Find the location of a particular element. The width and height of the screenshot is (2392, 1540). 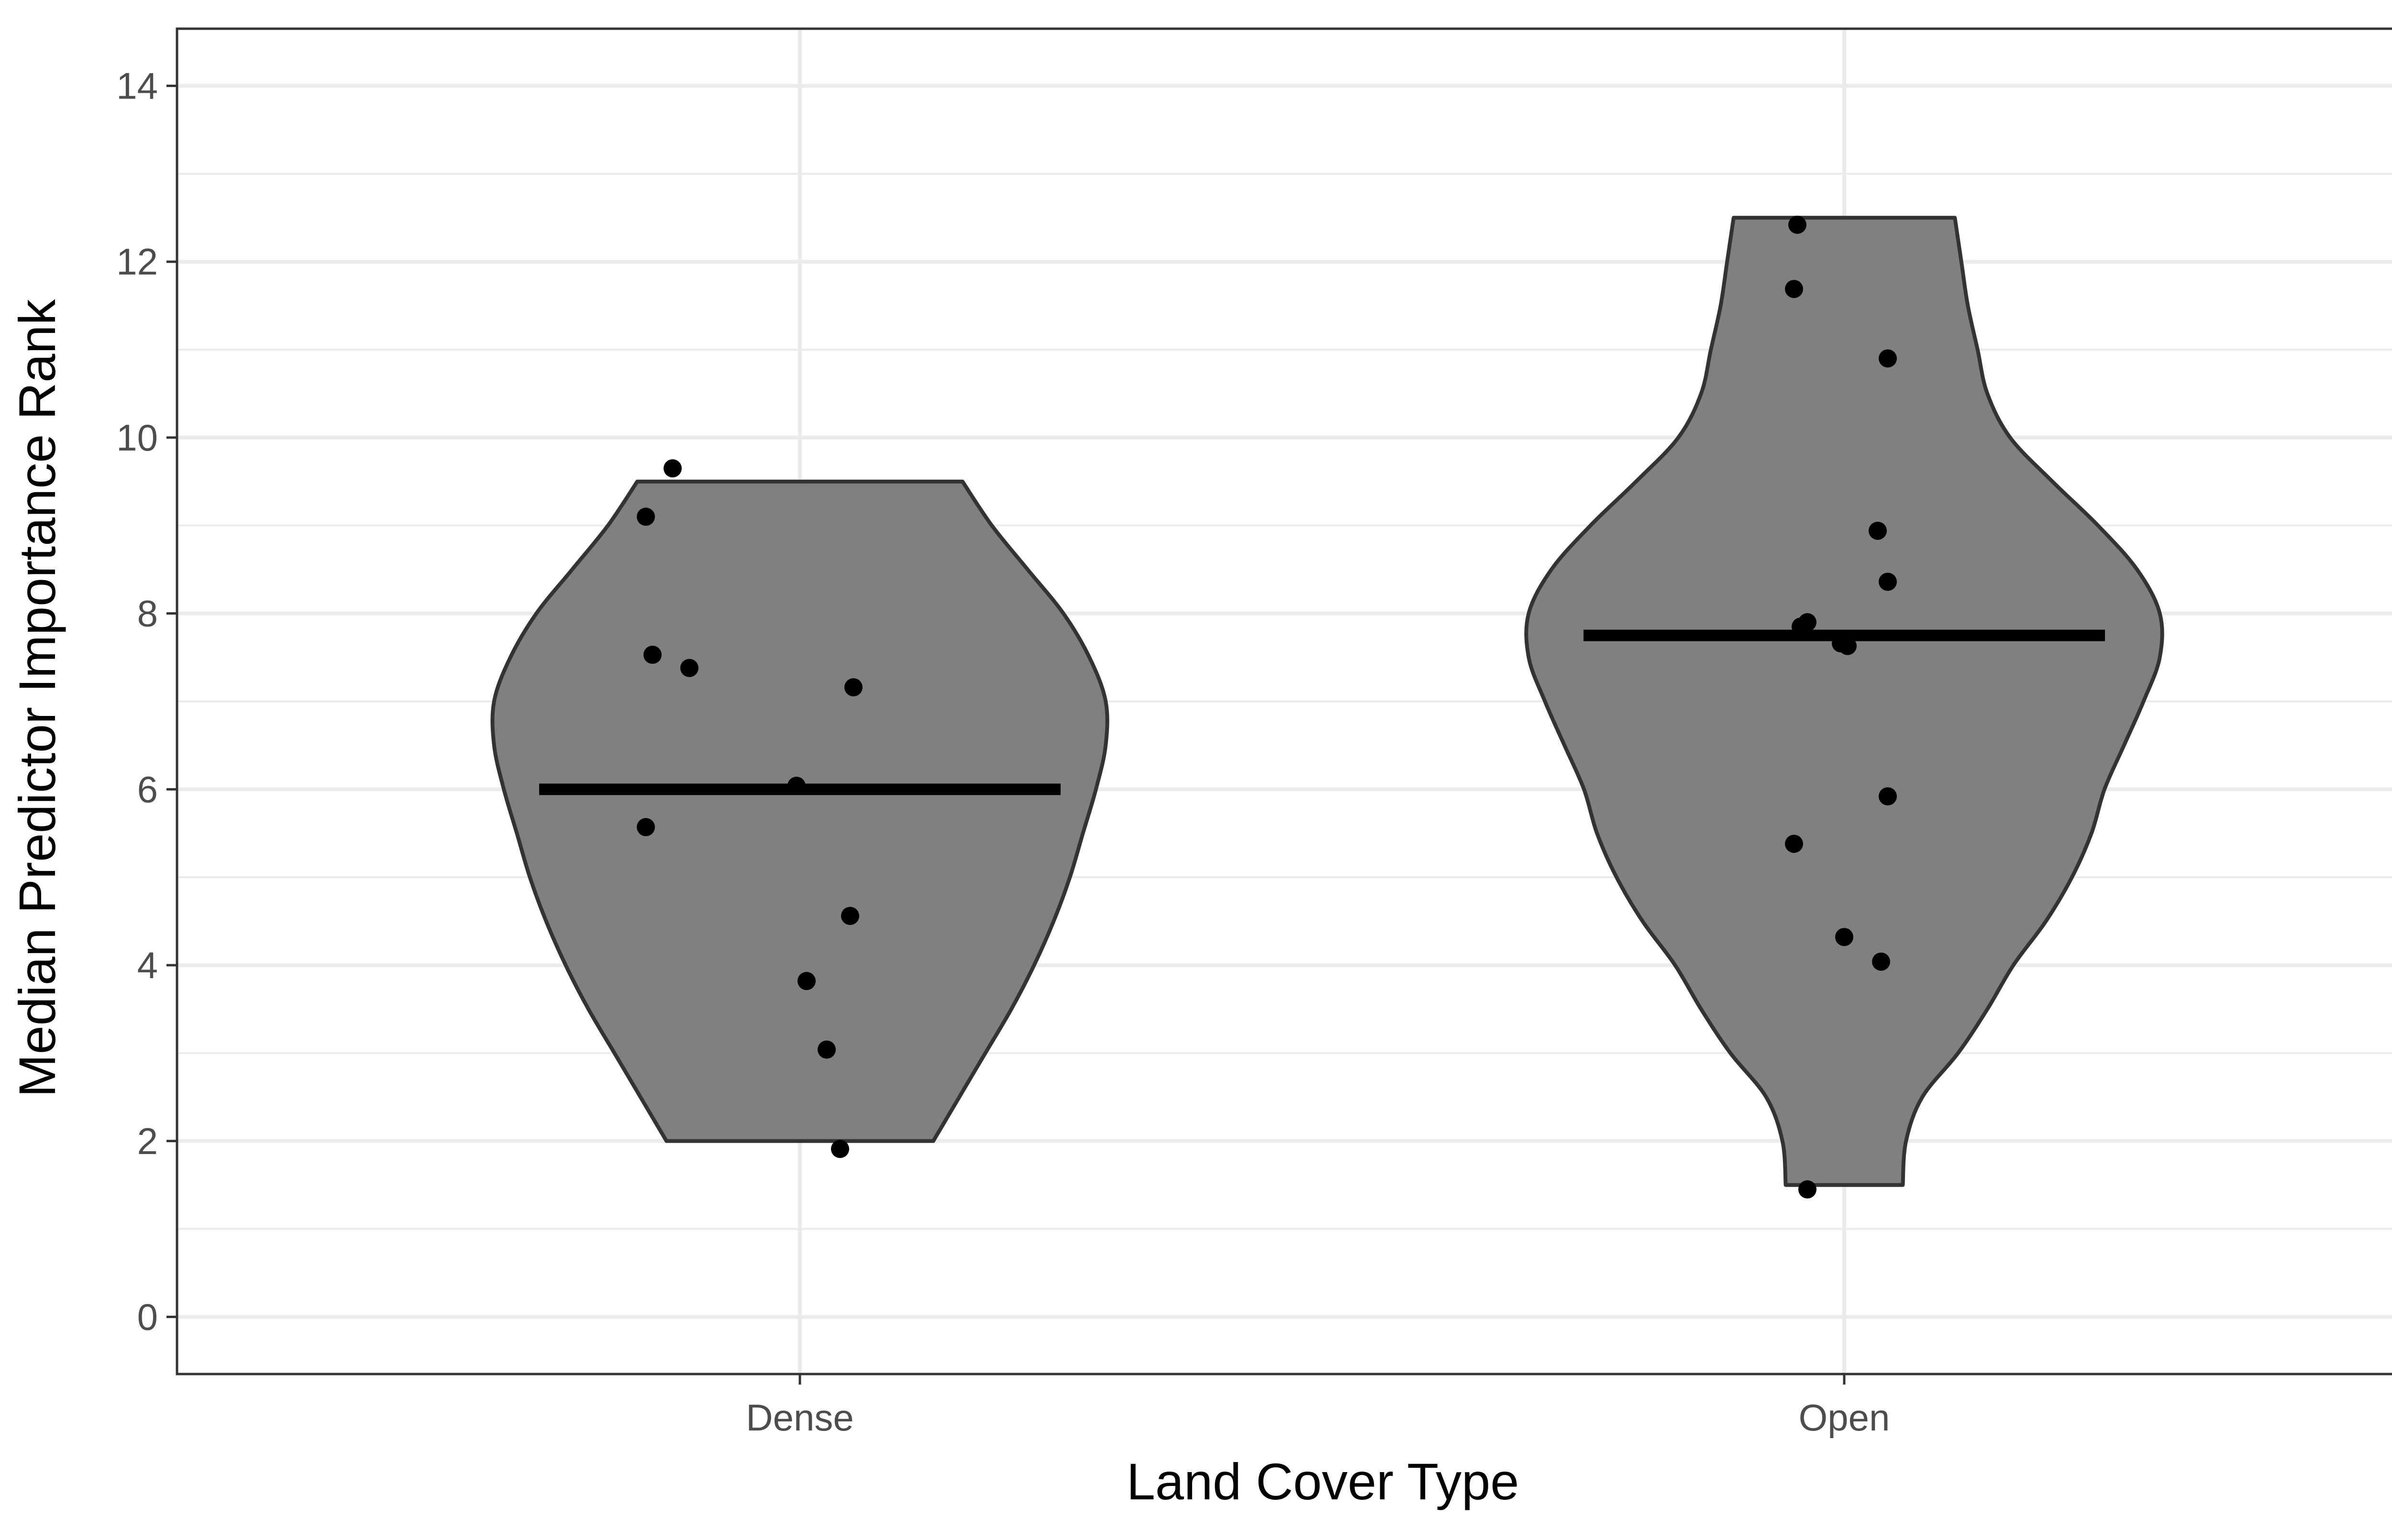

y-axis-title: Median Predictor Importance Rank is located at coordinates (37, 698).